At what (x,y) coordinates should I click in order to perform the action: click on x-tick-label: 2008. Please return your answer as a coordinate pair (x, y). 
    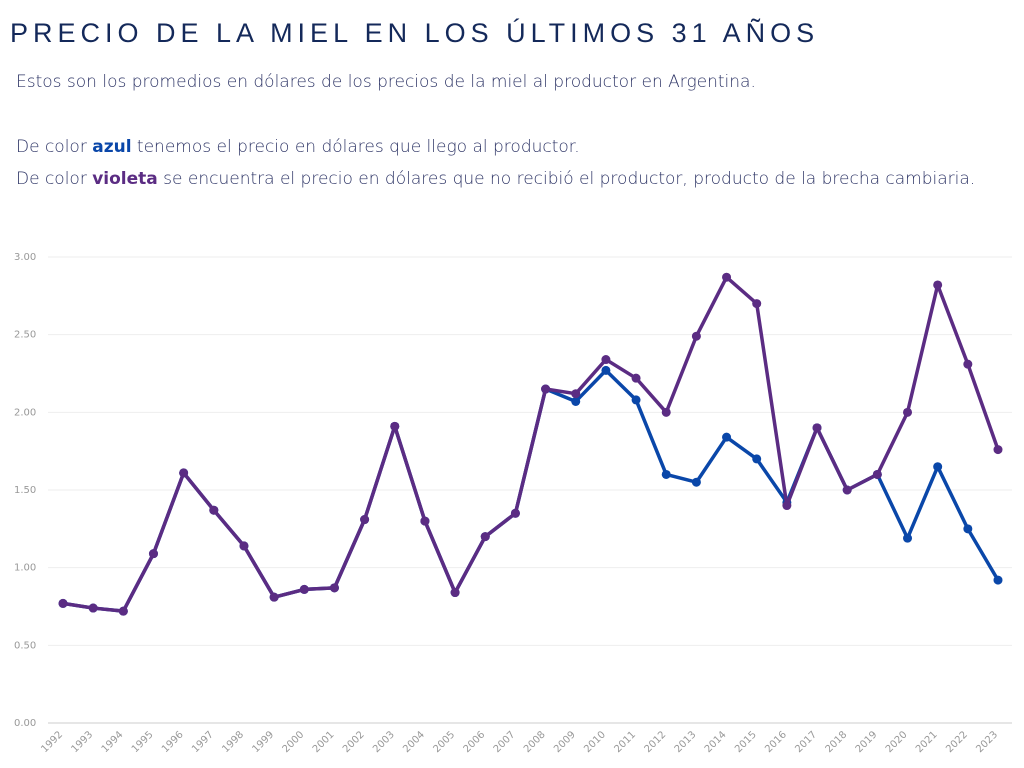
    Looking at the image, I should click on (535, 742).